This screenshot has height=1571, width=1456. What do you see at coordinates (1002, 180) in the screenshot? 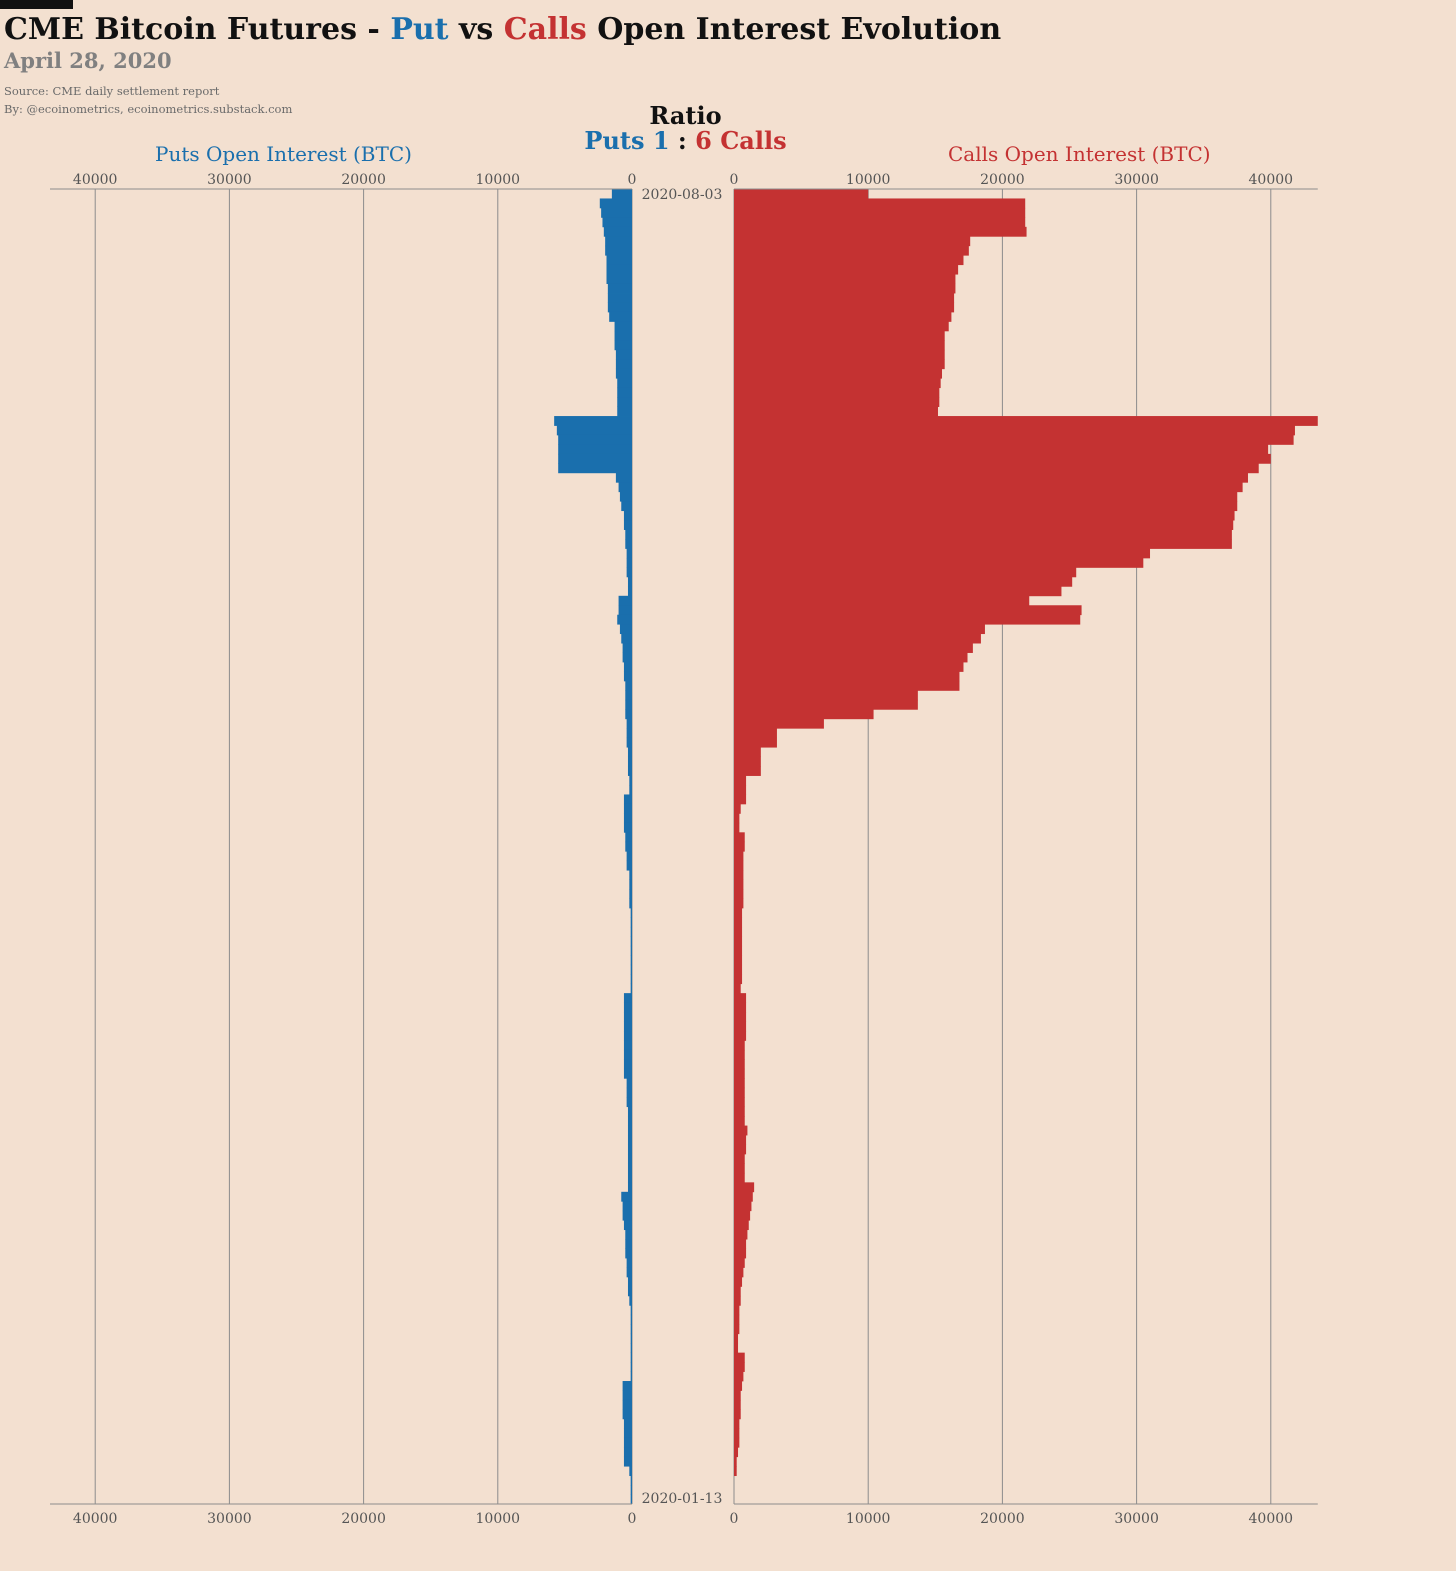
I see `calls-tick-label-top: 20000` at bounding box center [1002, 180].